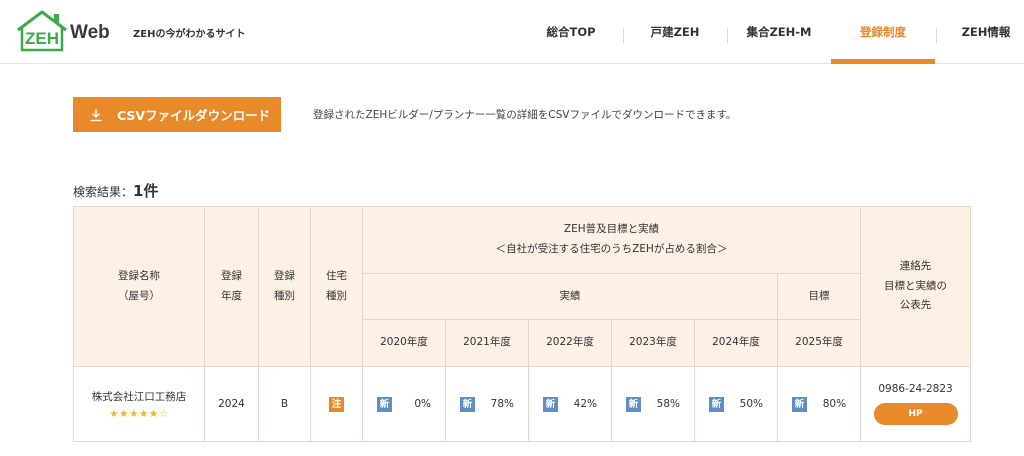  What do you see at coordinates (139, 413) in the screenshot?
I see `star-rating: ★★★★★☆` at bounding box center [139, 413].